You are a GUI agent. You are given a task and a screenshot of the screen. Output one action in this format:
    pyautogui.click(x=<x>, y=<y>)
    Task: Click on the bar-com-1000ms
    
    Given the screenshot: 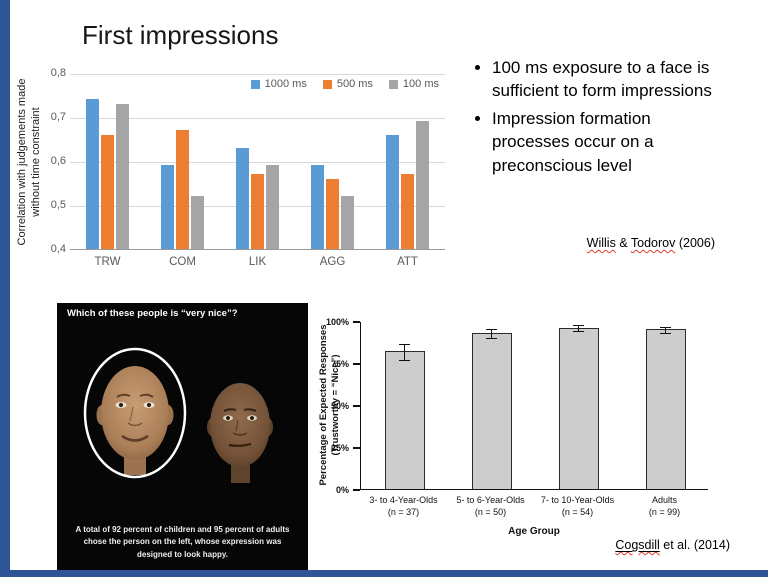 What is the action you would take?
    pyautogui.click(x=167, y=207)
    